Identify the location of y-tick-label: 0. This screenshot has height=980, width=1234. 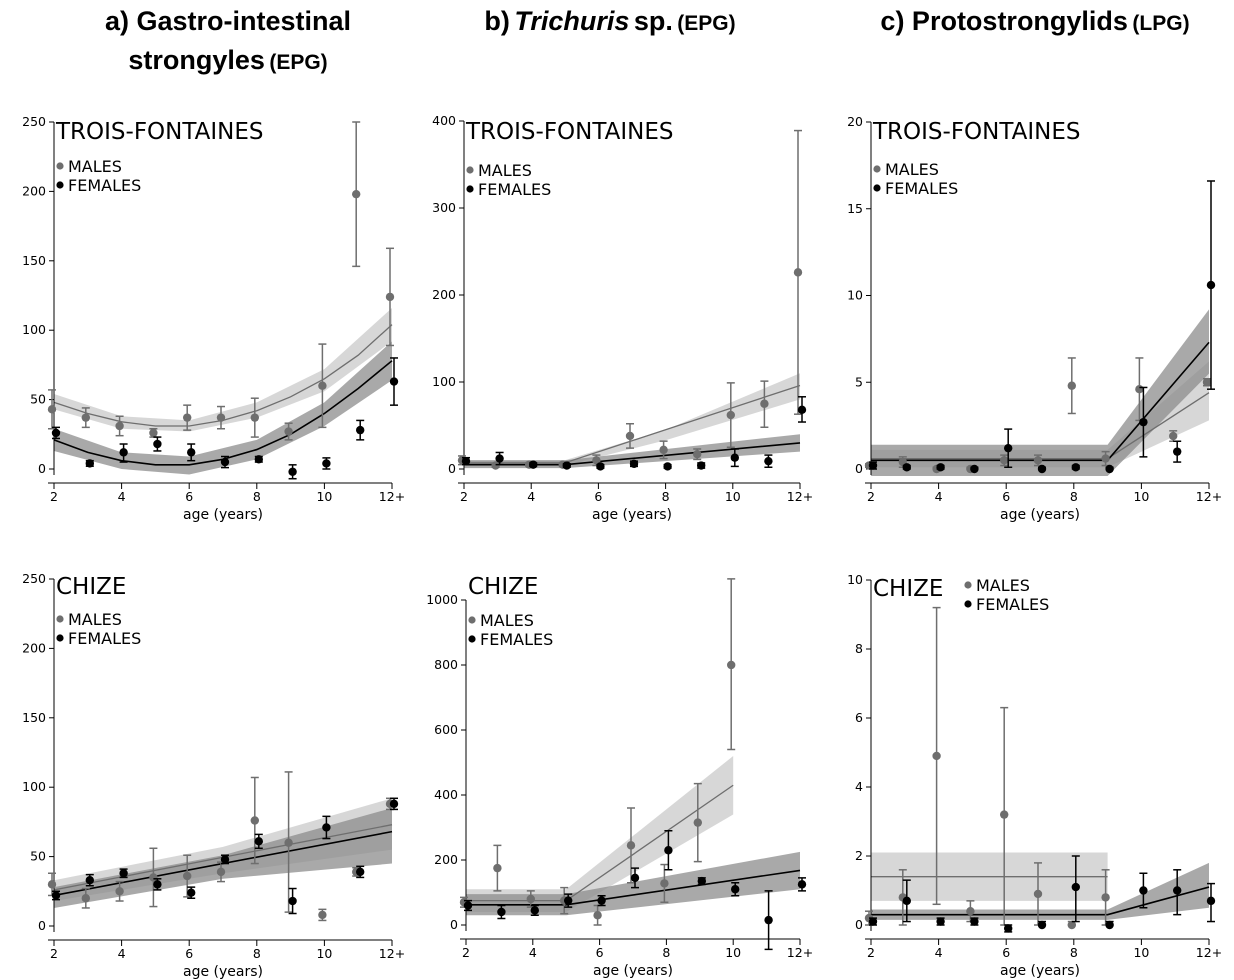
(454, 924).